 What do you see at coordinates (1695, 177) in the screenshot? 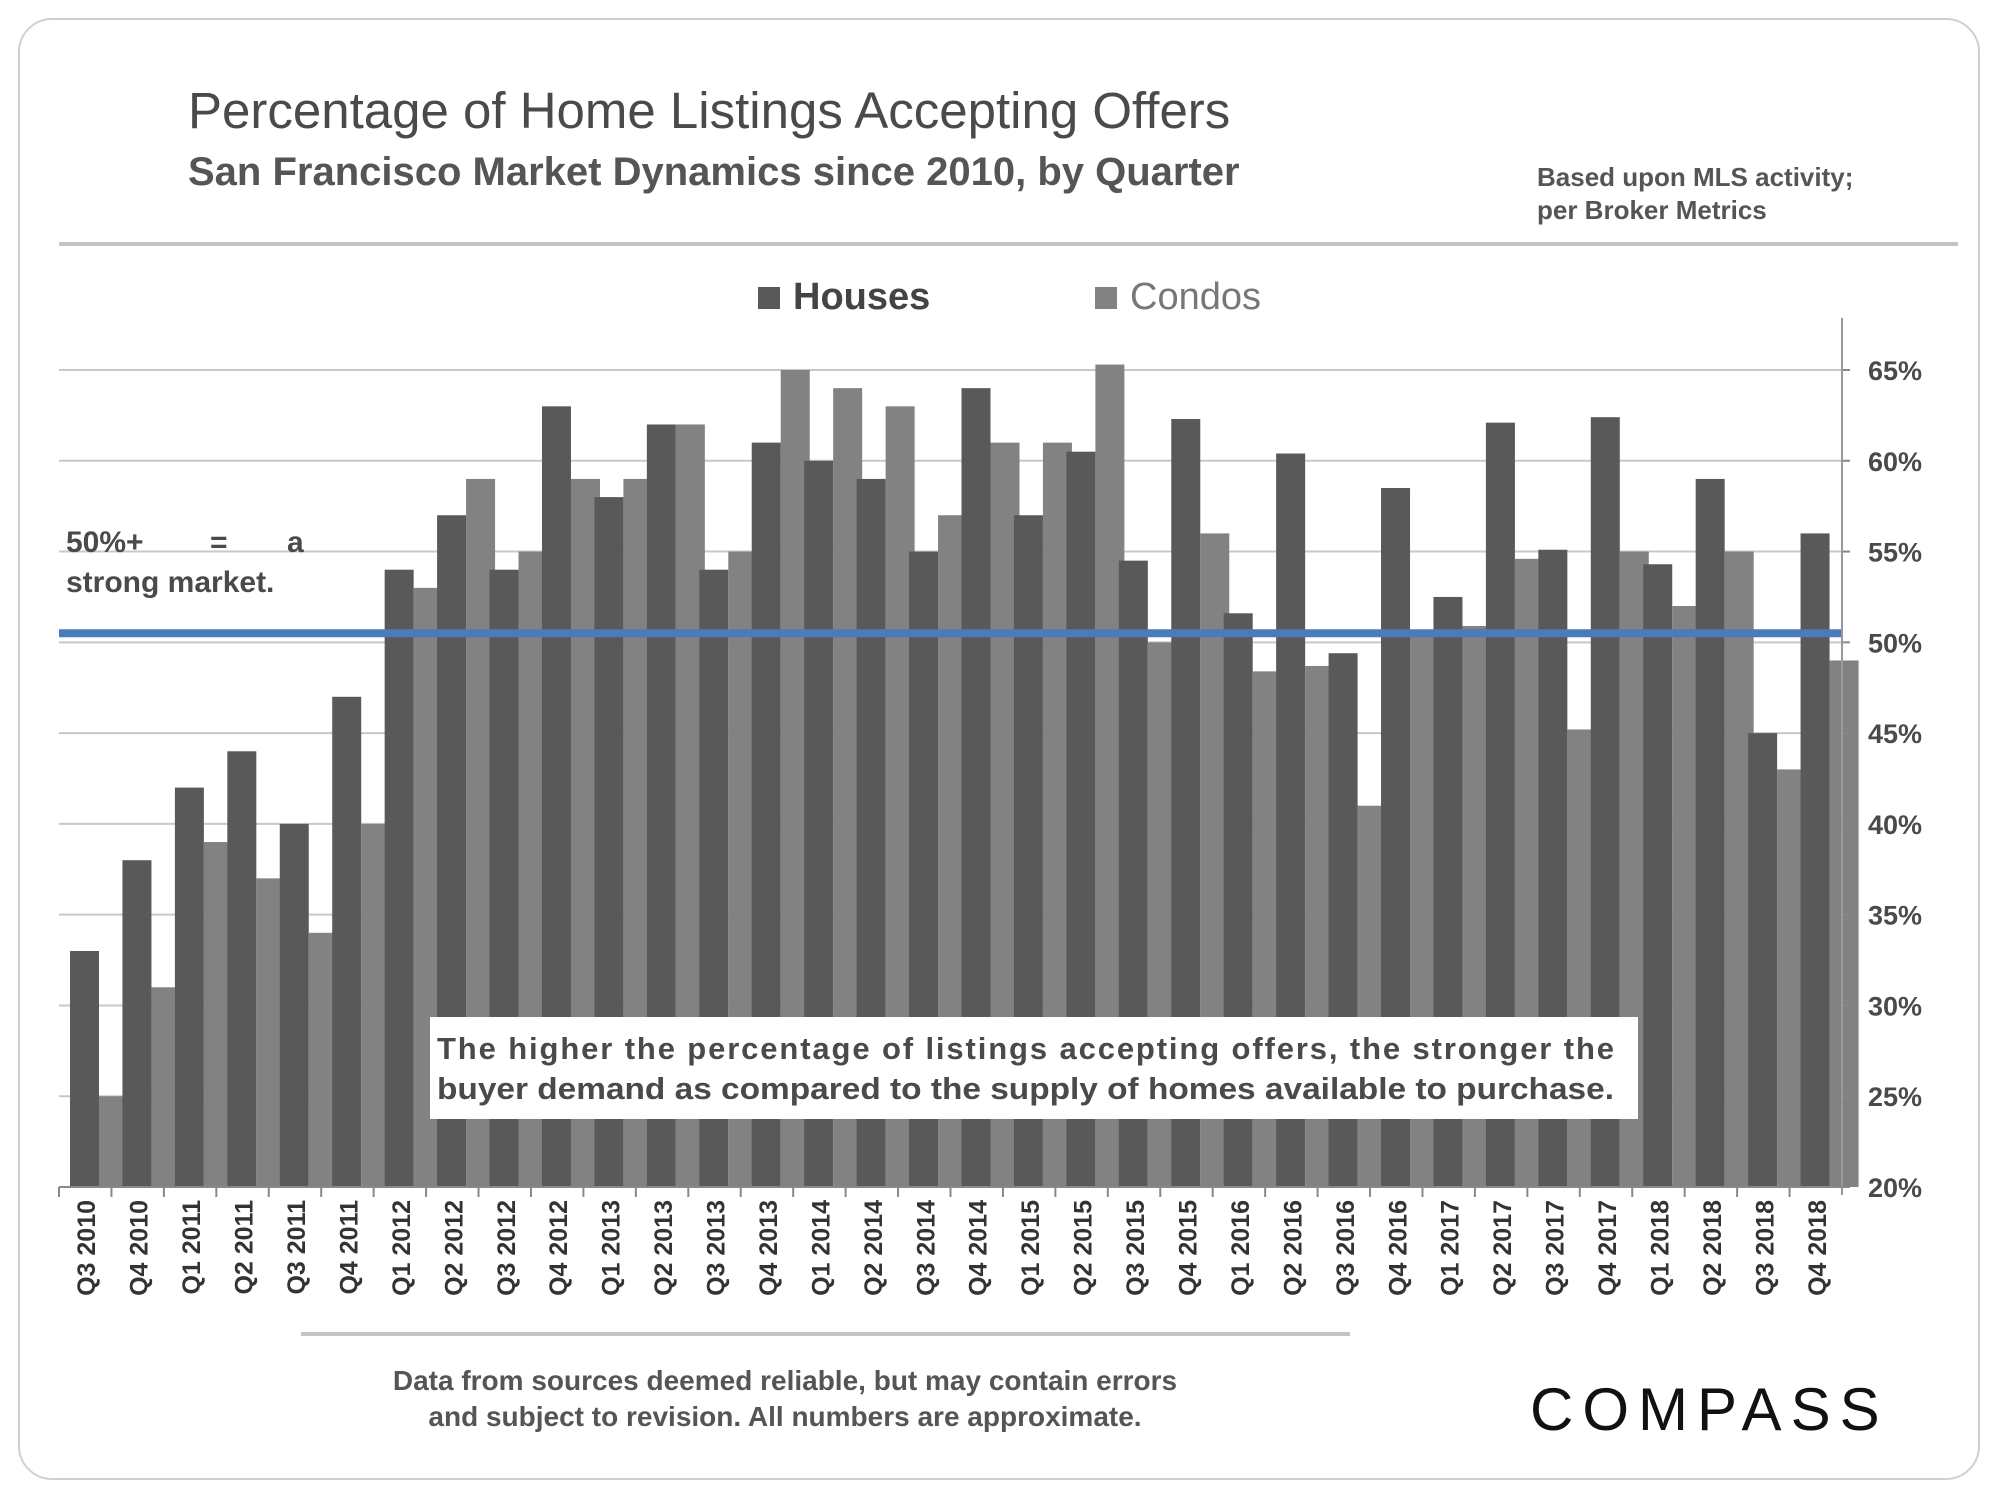
I see `source-note-line1: Based upon MLS activity;` at bounding box center [1695, 177].